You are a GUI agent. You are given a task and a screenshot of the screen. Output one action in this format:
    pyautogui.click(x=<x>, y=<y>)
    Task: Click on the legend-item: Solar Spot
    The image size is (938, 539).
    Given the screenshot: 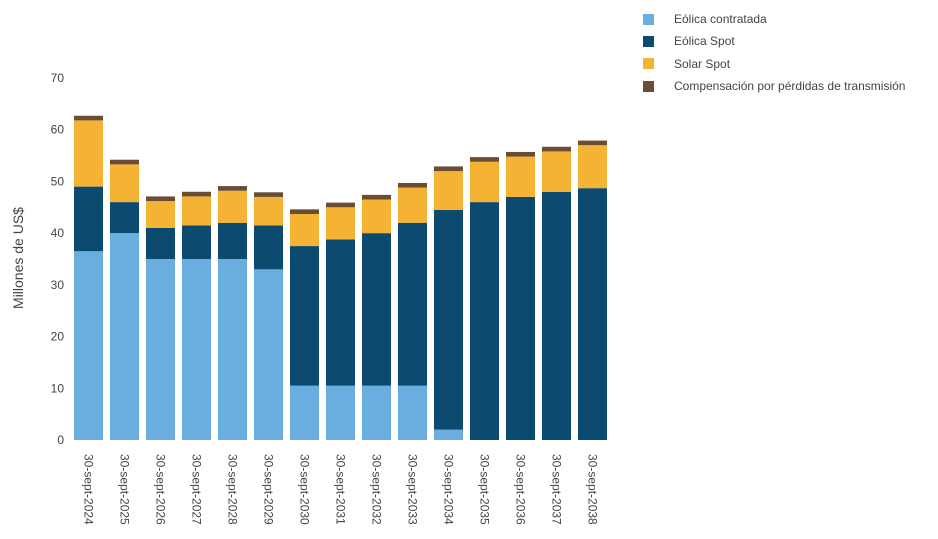 What is the action you would take?
    pyautogui.click(x=774, y=64)
    